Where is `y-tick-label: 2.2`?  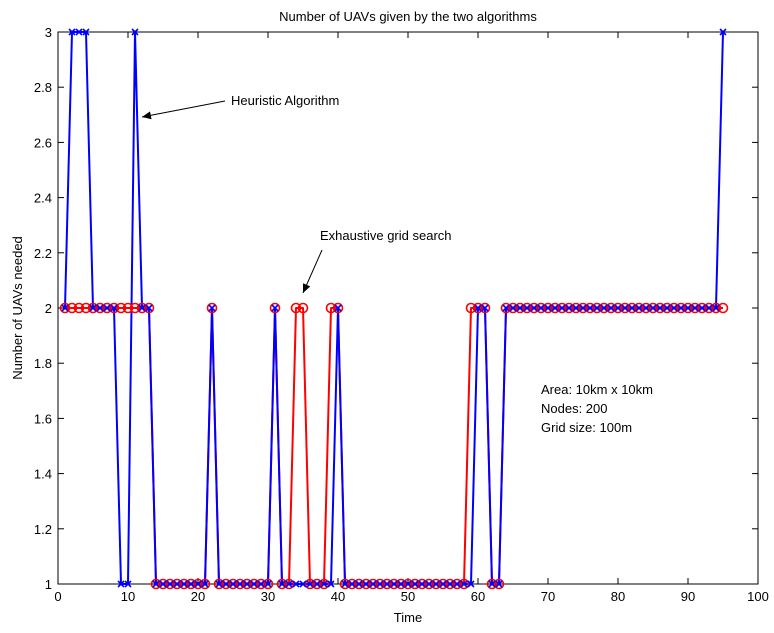 y-tick-label: 2.2 is located at coordinates (43, 253).